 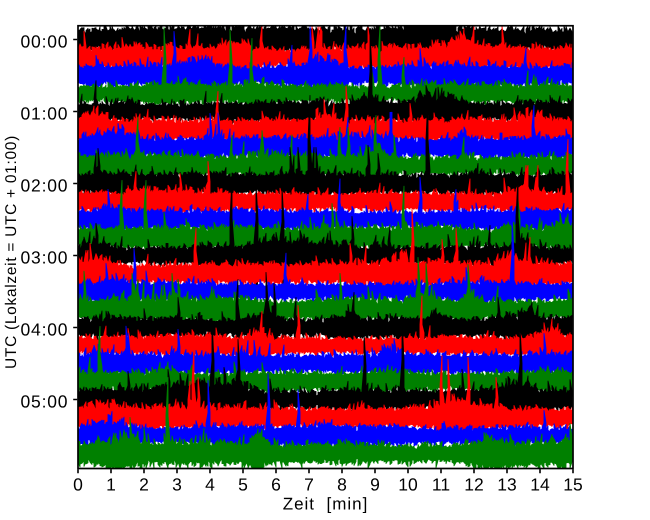 I want to click on svg-text: 2, so click(x=144, y=485).